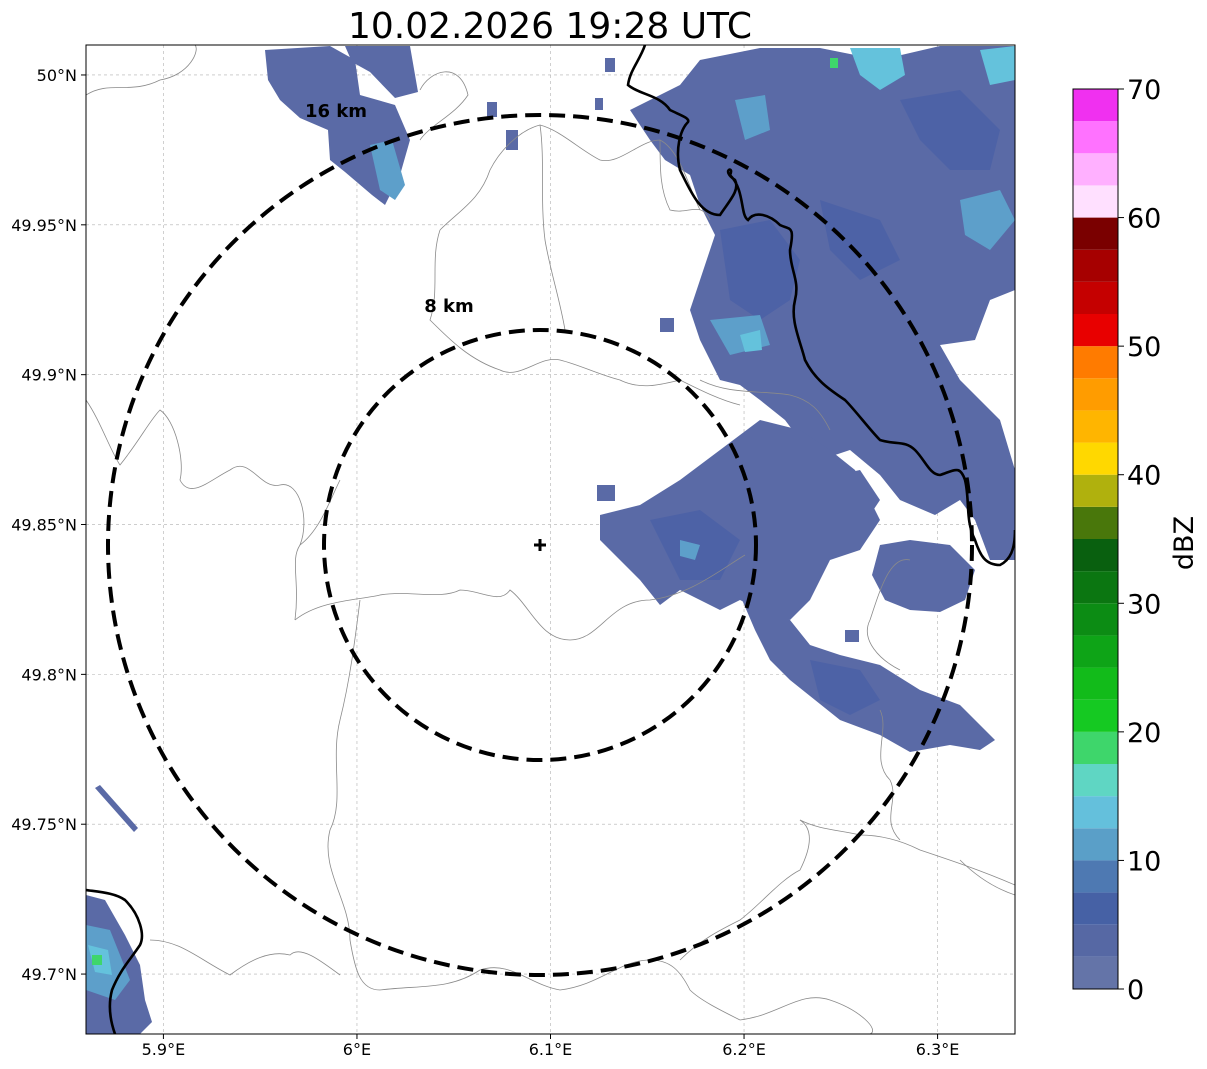 The image size is (1207, 1069). What do you see at coordinates (164, 1049) in the screenshot?
I see `x-tick-label: 5.9°E` at bounding box center [164, 1049].